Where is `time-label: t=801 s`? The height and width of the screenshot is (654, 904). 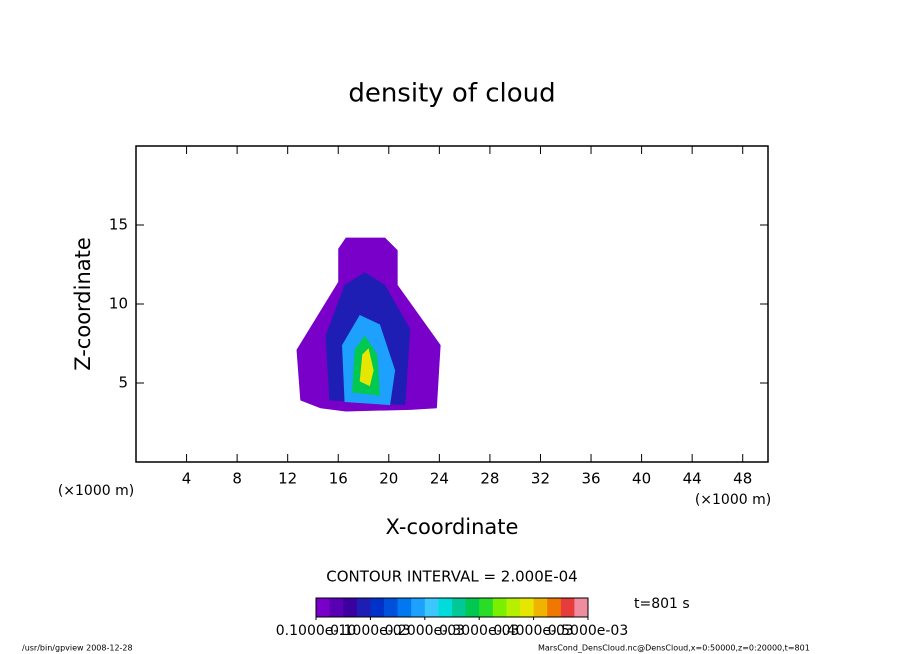
time-label: t=801 s is located at coordinates (662, 604).